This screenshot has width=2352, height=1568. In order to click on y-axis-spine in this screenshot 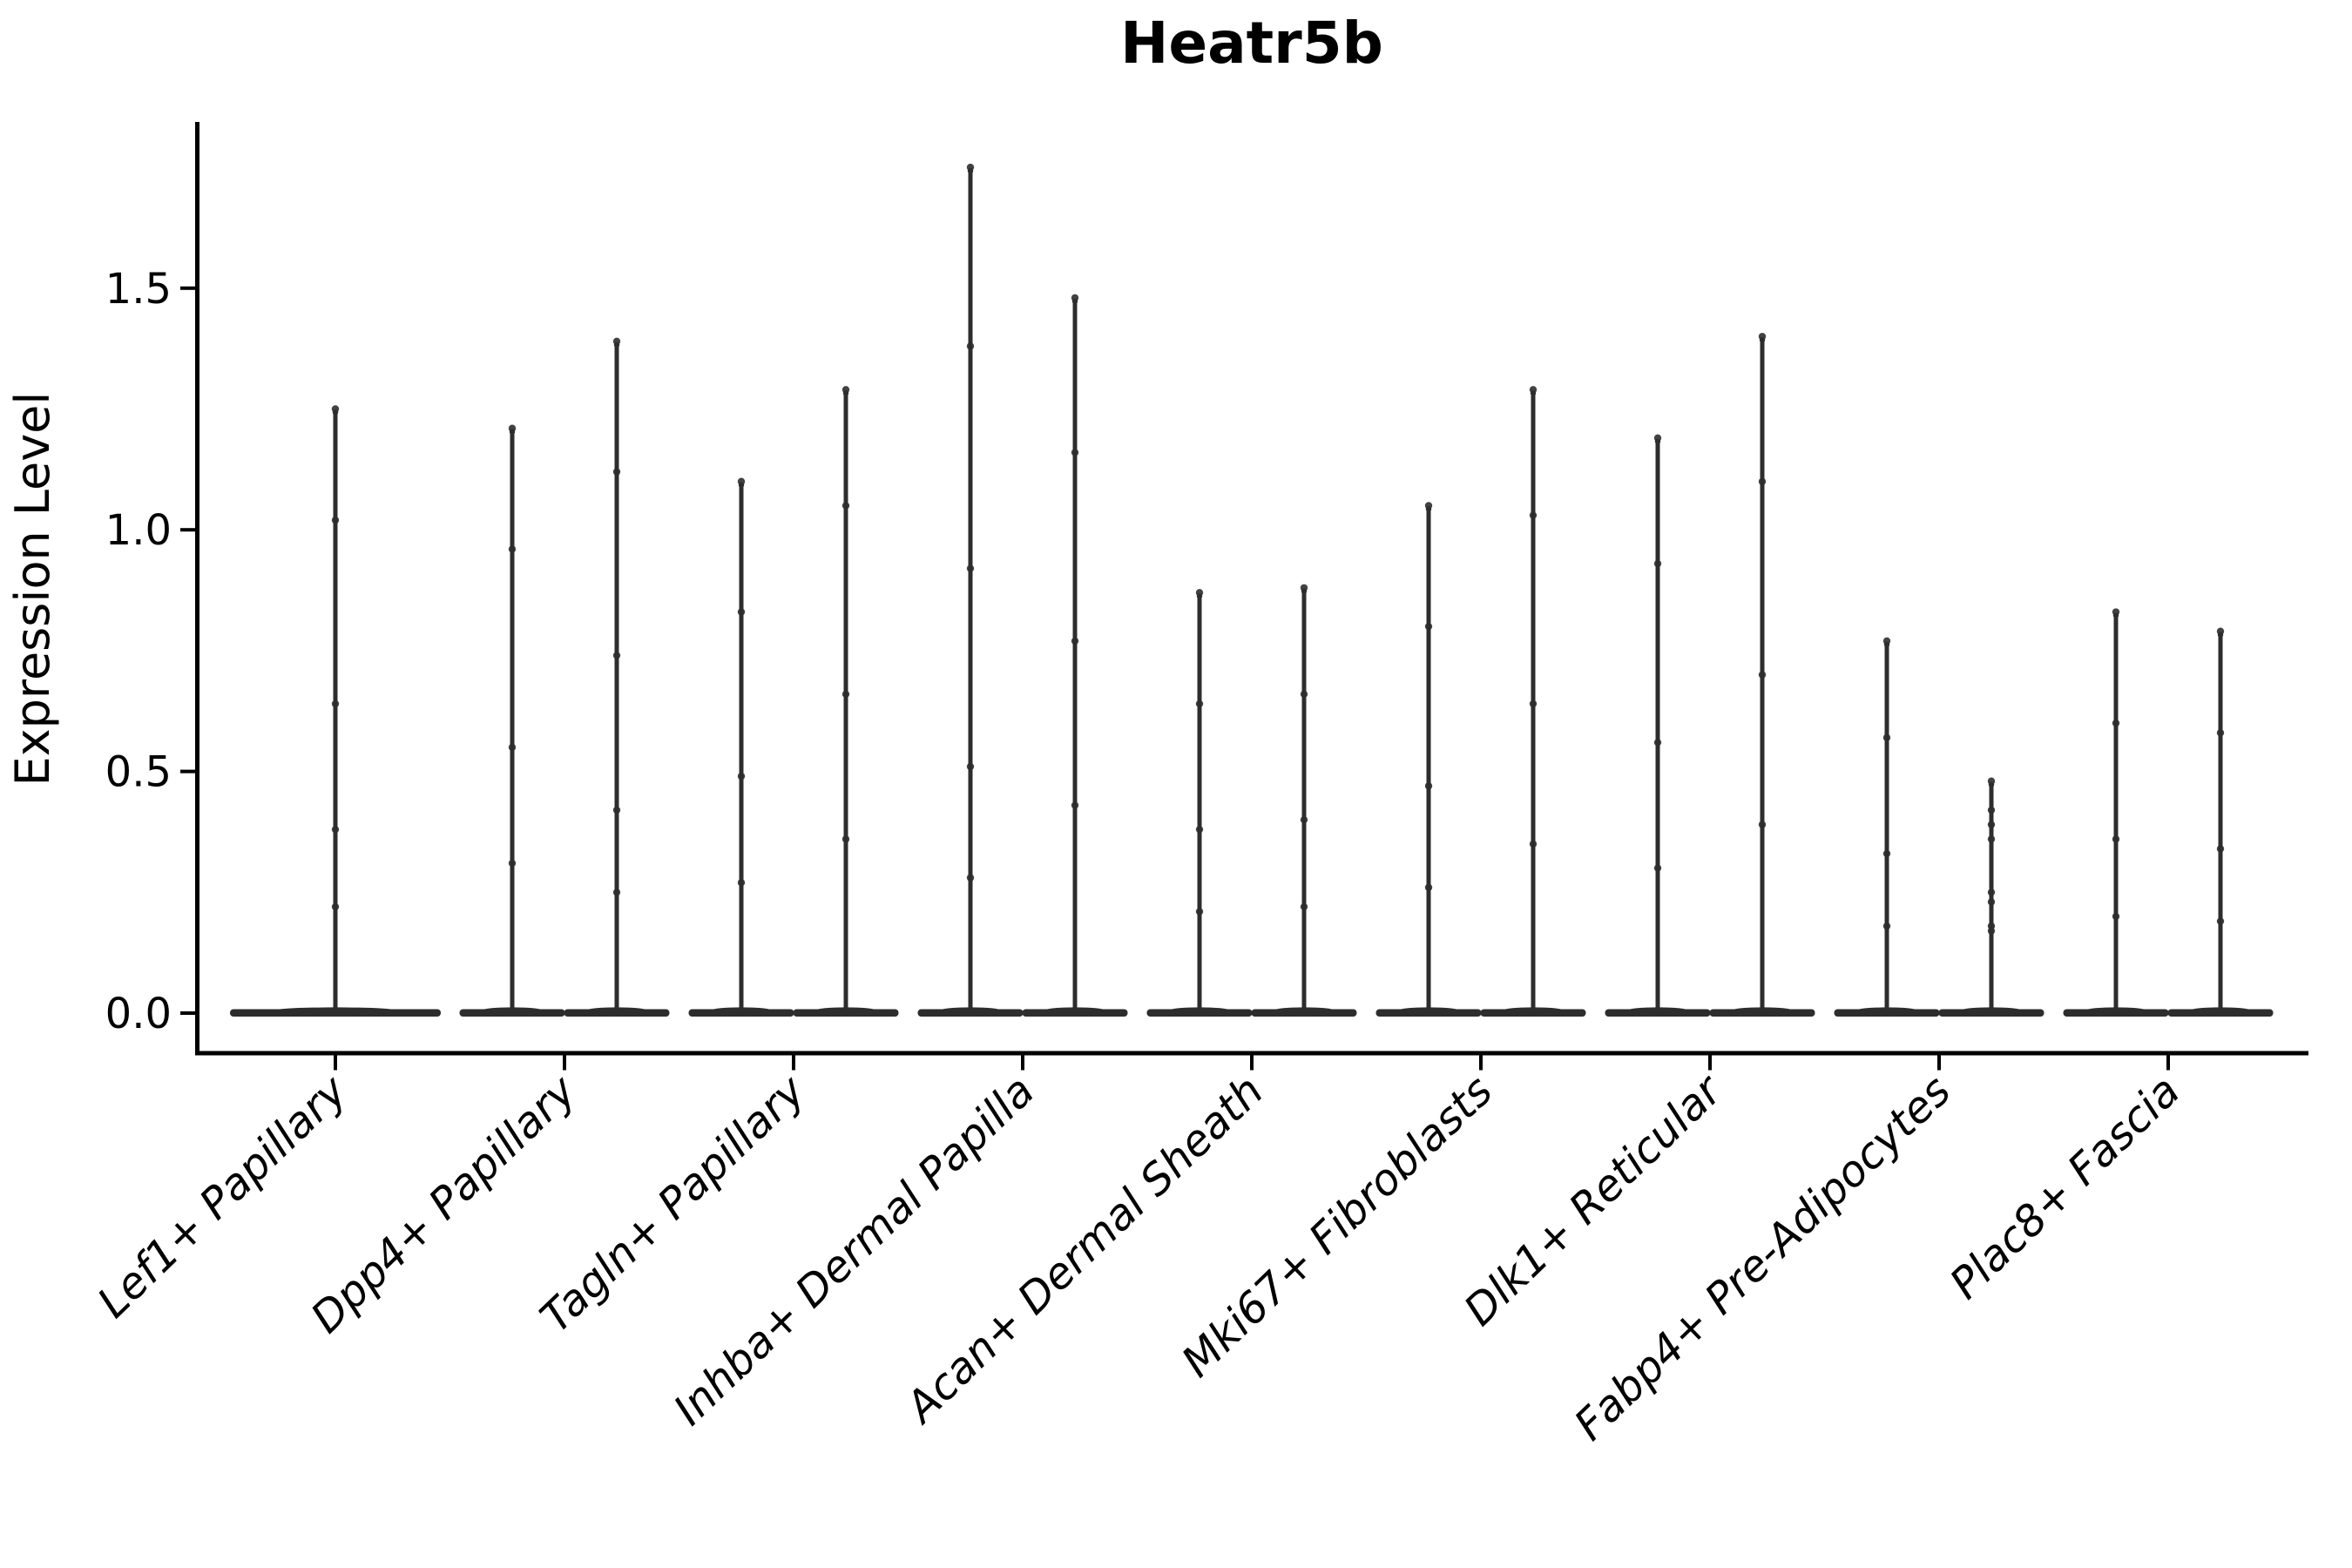, I will do `click(197, 589)`.